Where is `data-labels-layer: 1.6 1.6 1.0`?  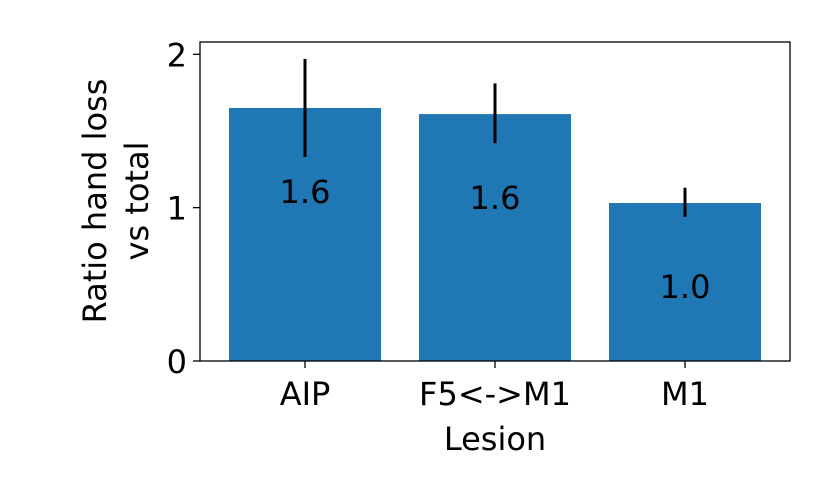 data-labels-layer: 1.6 1.6 1.0 is located at coordinates (495, 239).